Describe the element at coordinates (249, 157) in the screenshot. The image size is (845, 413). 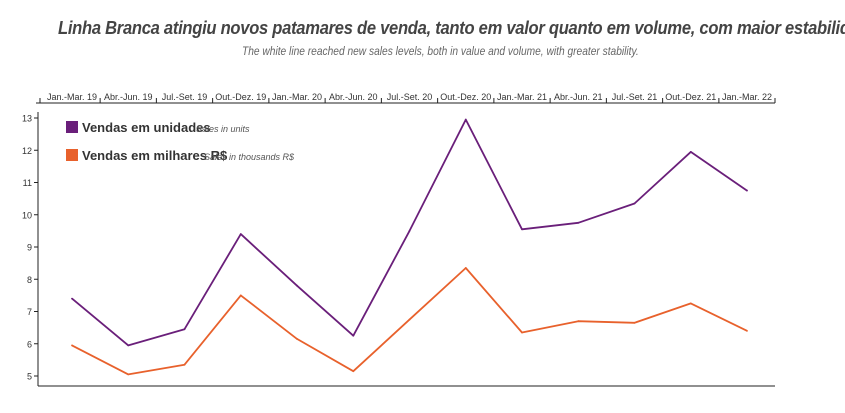
I see `legend-sublabel: Sales in thousands R$` at that location.